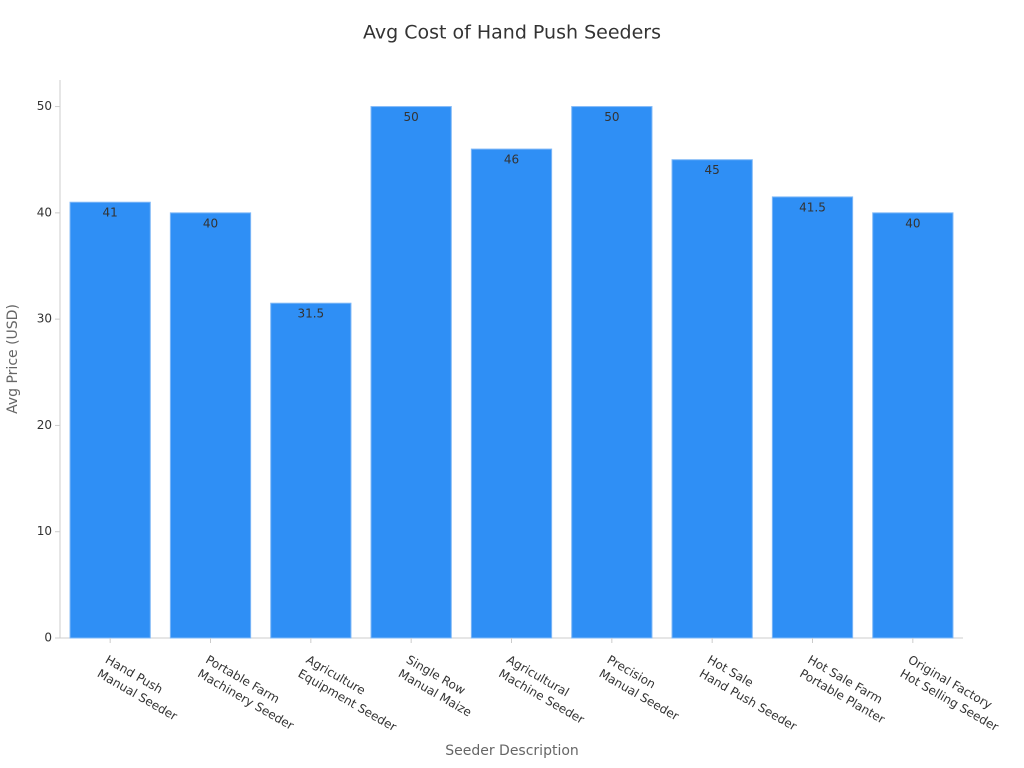 The width and height of the screenshot is (1024, 768). Describe the element at coordinates (310, 314) in the screenshot. I see `value-label: 31.5` at that location.